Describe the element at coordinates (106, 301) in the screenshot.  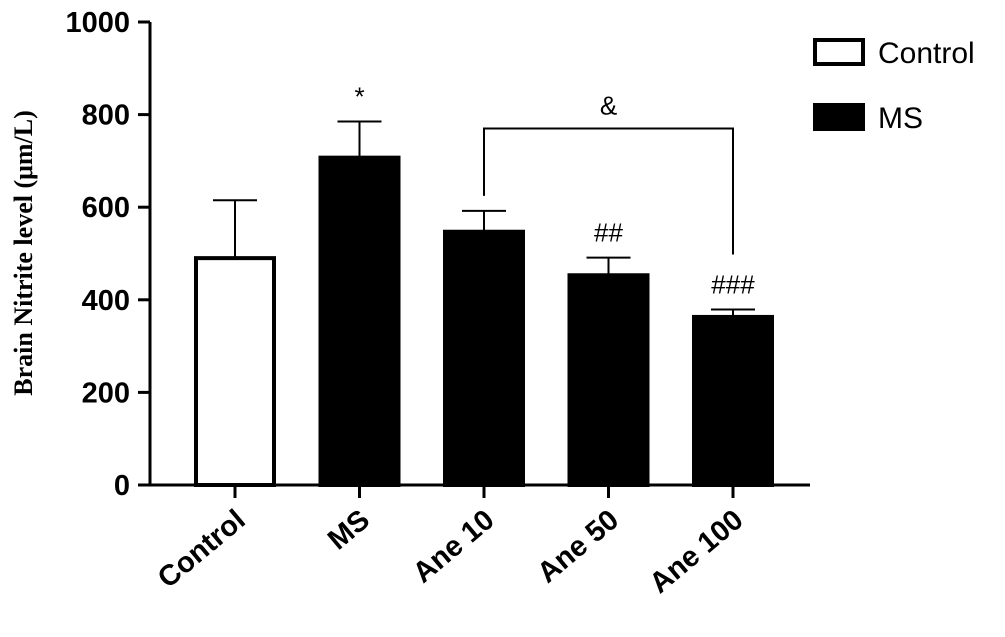
I see `y-tick-label: 400` at that location.